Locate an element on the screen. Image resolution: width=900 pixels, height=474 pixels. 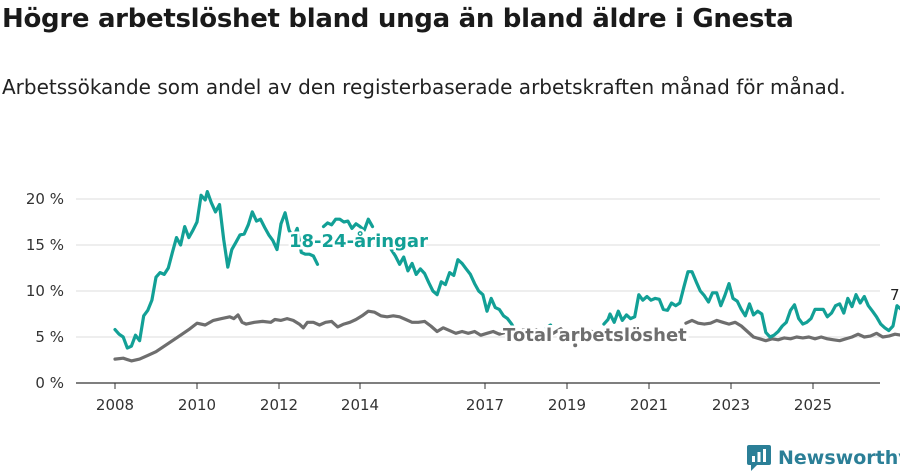
youth-end-label: 7,2 % is located at coordinates (895, 295).